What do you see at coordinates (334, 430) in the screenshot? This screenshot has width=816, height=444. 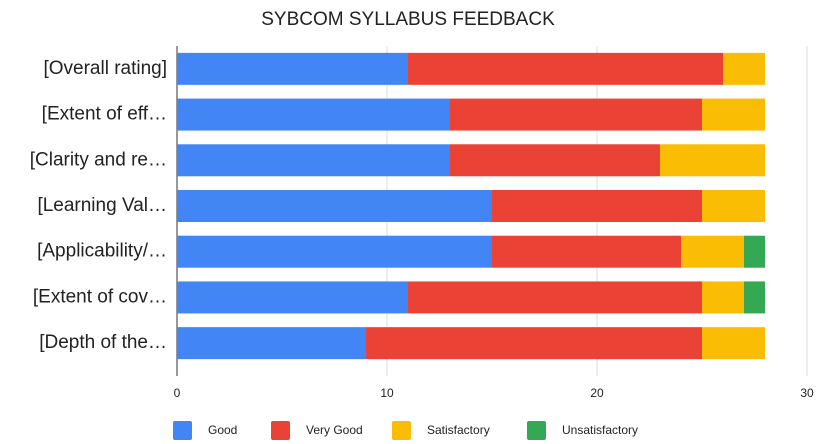 I see `legend-label: Very Good` at bounding box center [334, 430].